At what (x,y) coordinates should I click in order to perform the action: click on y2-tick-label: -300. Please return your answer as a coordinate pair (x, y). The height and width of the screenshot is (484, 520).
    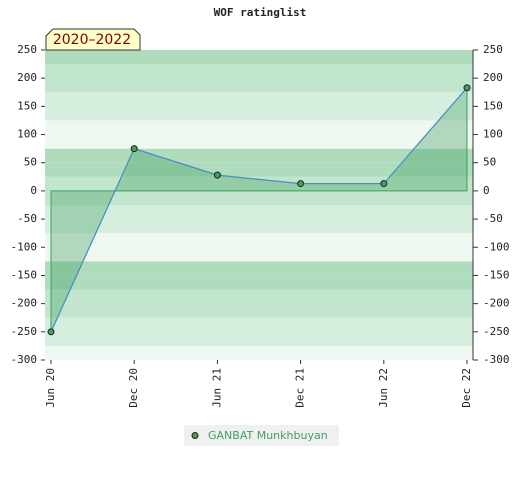
    Looking at the image, I should click on (496, 359).